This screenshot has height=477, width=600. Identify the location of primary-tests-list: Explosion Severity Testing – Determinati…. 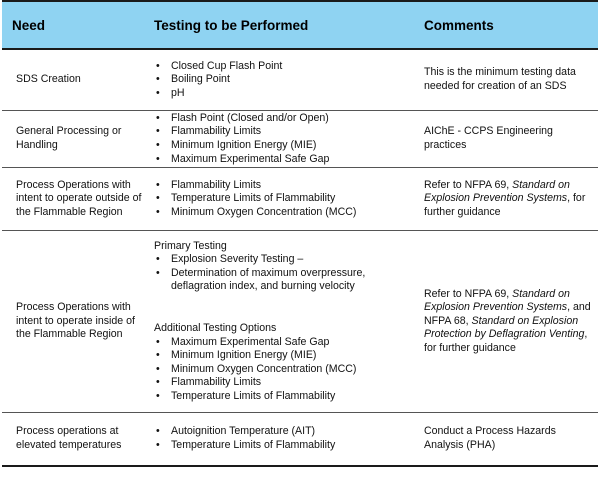
(280, 273).